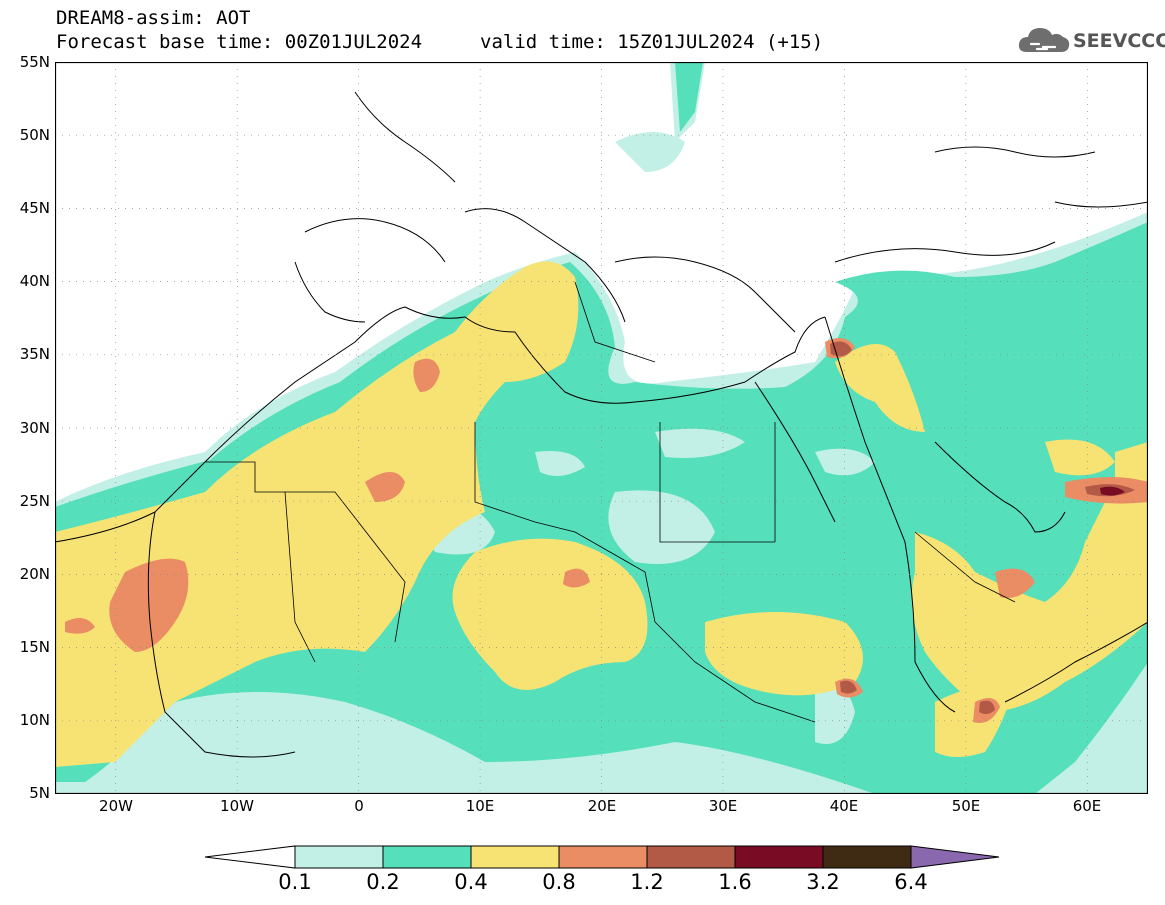 The image size is (1165, 905). Describe the element at coordinates (559, 882) in the screenshot. I see `colorbar-tick-label: 0.8` at that location.